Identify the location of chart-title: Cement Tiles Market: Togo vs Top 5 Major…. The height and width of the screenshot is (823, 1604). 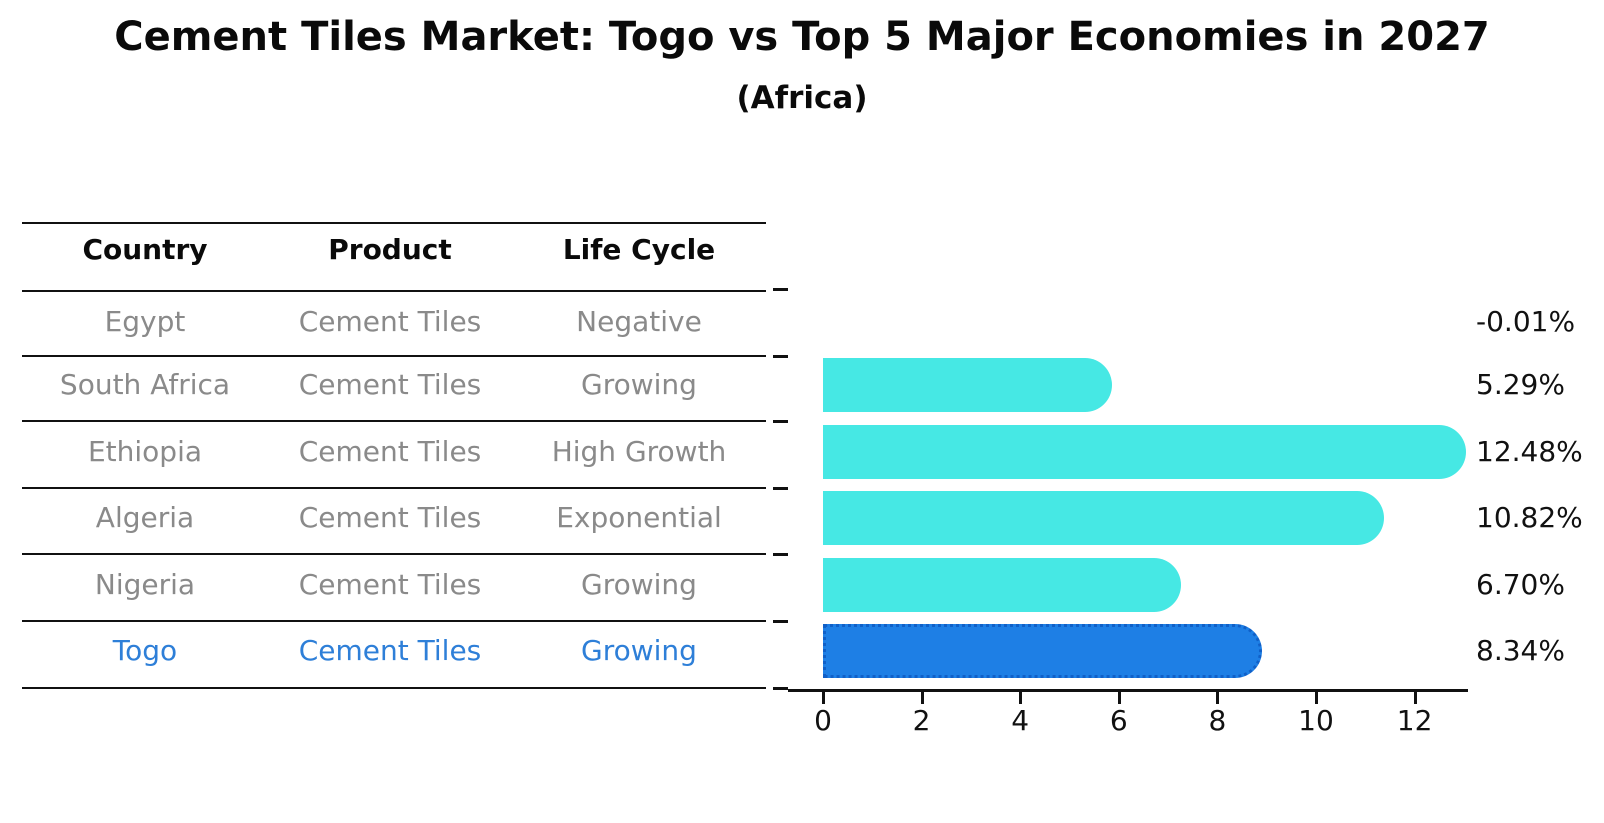
(802, 37).